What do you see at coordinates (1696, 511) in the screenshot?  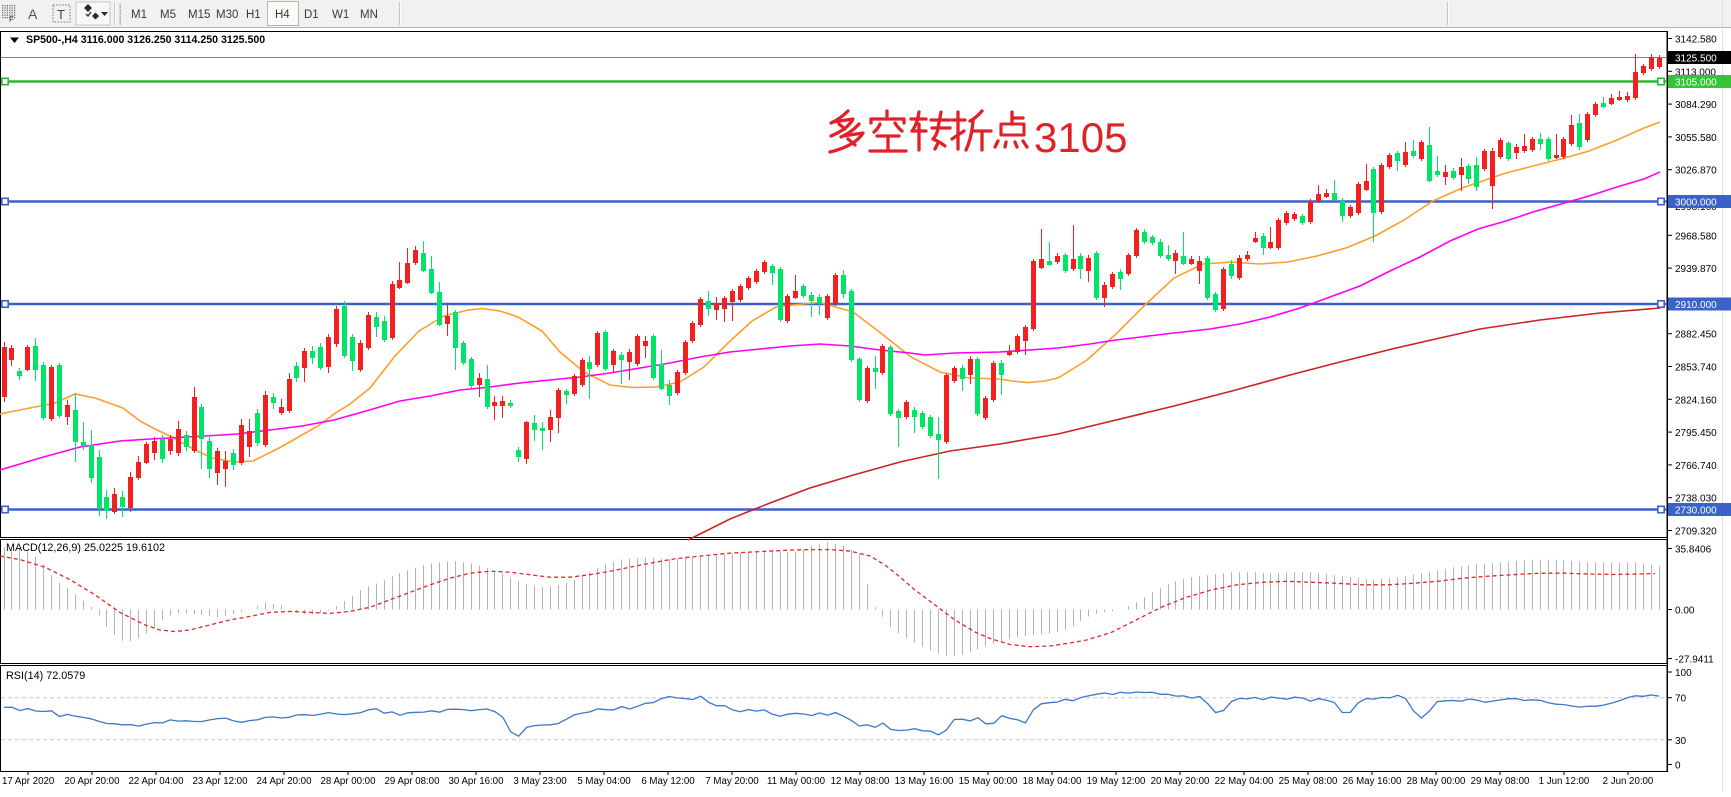 I see `svg-text: 2730.000` at bounding box center [1696, 511].